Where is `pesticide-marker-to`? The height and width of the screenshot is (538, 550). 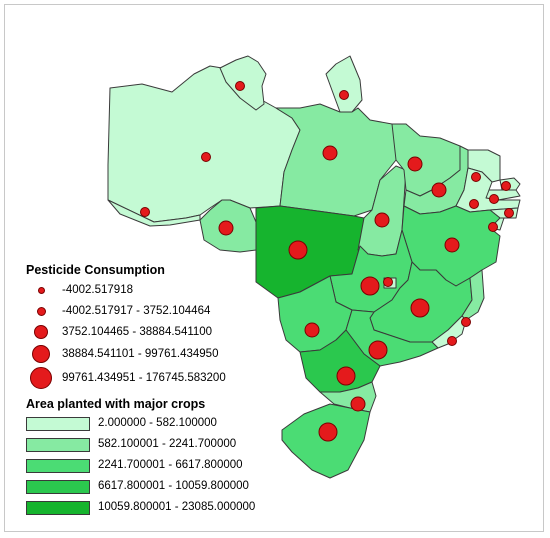
pesticide-marker-to is located at coordinates (382, 220).